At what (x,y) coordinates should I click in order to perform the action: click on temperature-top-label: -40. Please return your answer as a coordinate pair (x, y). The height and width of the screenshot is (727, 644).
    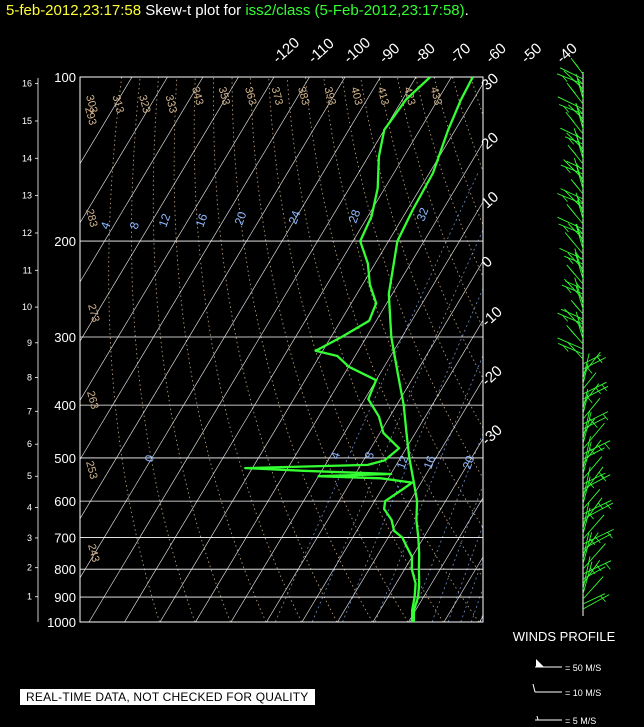
    Looking at the image, I should click on (566, 53).